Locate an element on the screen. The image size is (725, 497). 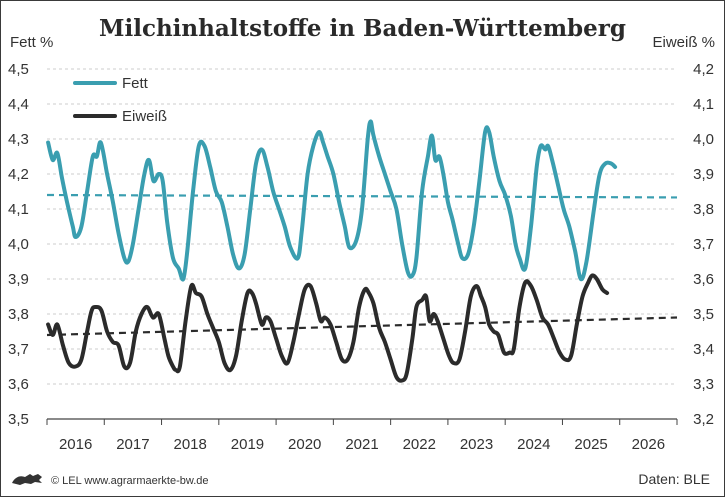
y-tick-label-left: 4,0 is located at coordinates (18, 244).